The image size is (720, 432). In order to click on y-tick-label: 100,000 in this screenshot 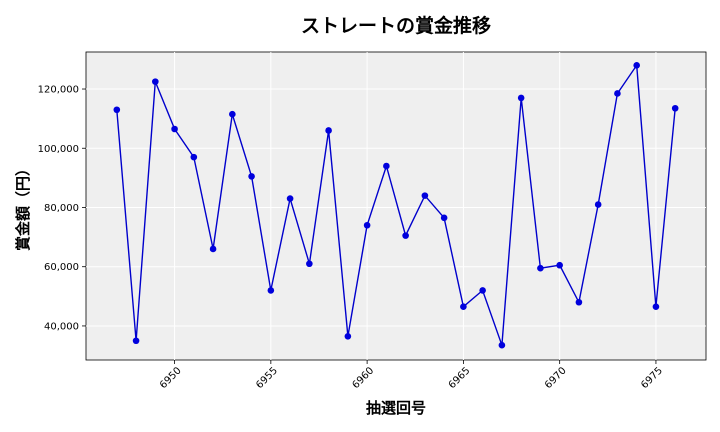, I will do `click(58, 149)`.